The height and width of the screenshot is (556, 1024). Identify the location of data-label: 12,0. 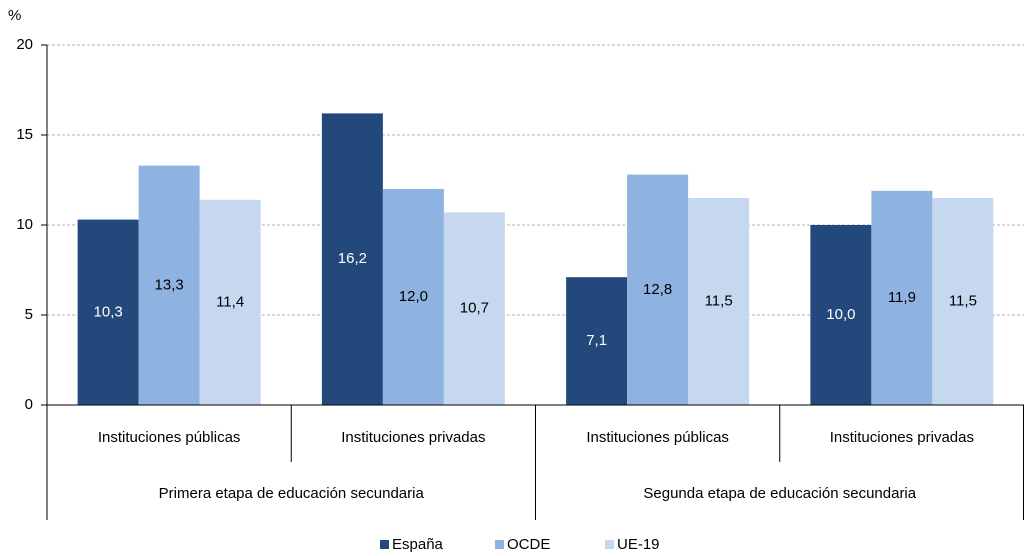
(413, 296).